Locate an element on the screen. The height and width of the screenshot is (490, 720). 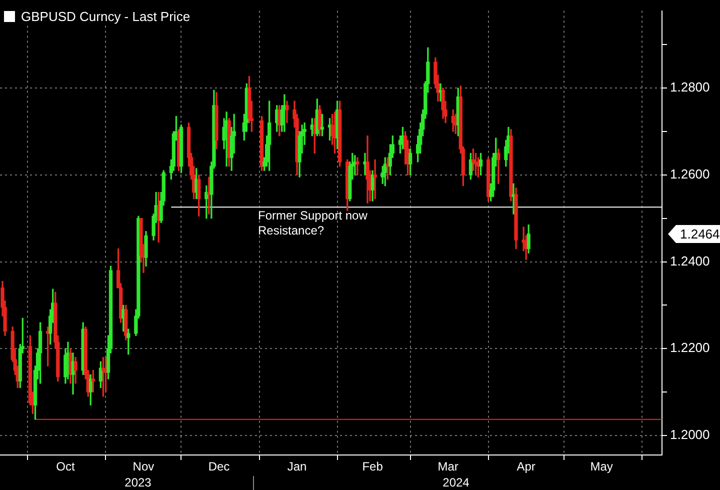
y-tick-label: 1.2400 is located at coordinates (690, 260).